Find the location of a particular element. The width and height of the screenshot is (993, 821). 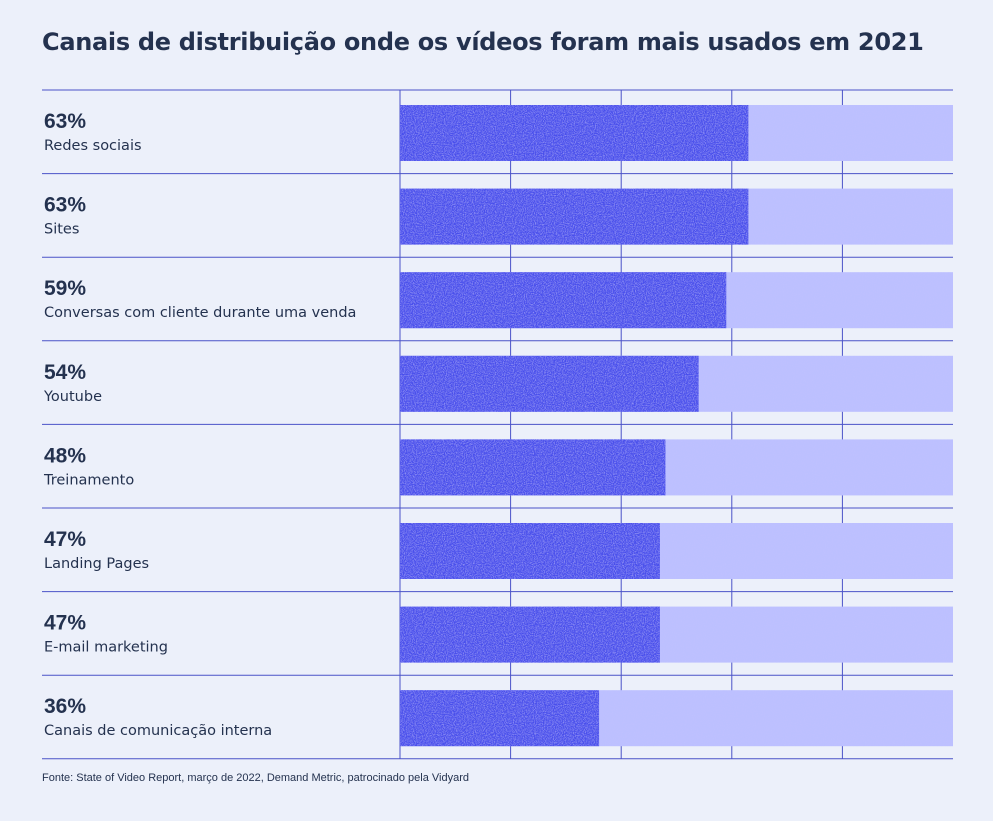

category-label: Canais de comunicação interna is located at coordinates (158, 731).